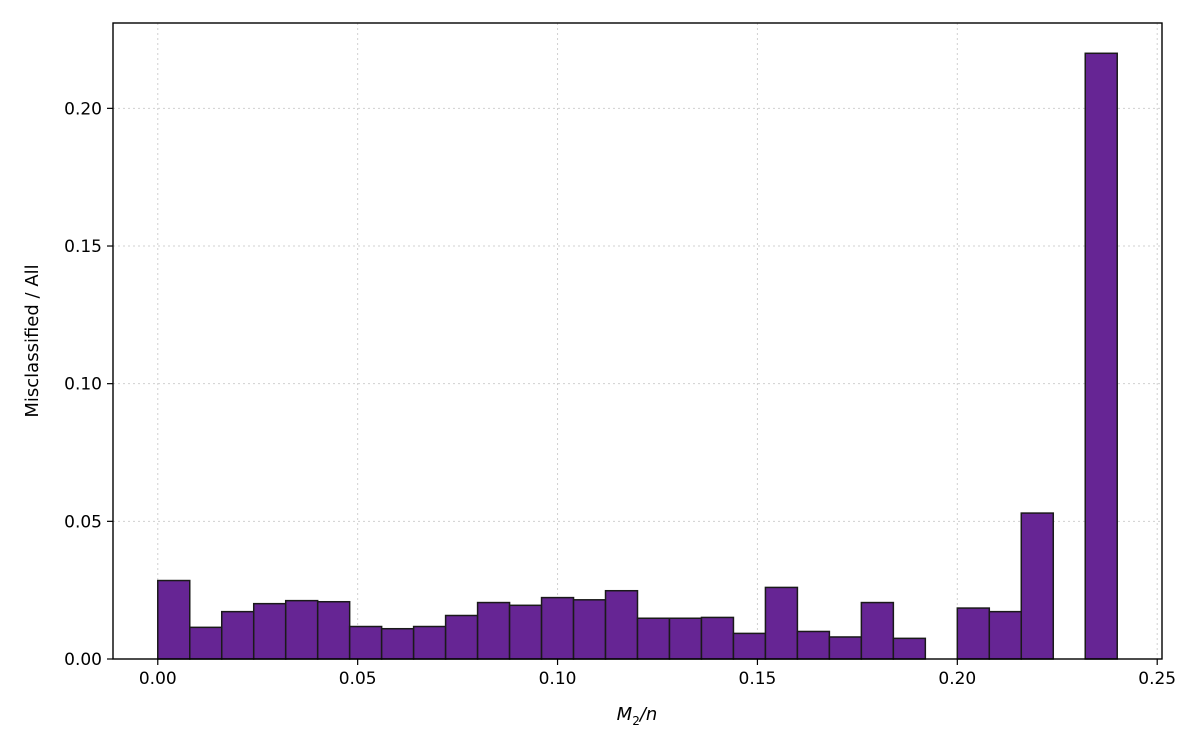 The height and width of the screenshot is (750, 1200). What do you see at coordinates (83, 247) in the screenshot?
I see `y-tick-label: 0.15` at bounding box center [83, 247].